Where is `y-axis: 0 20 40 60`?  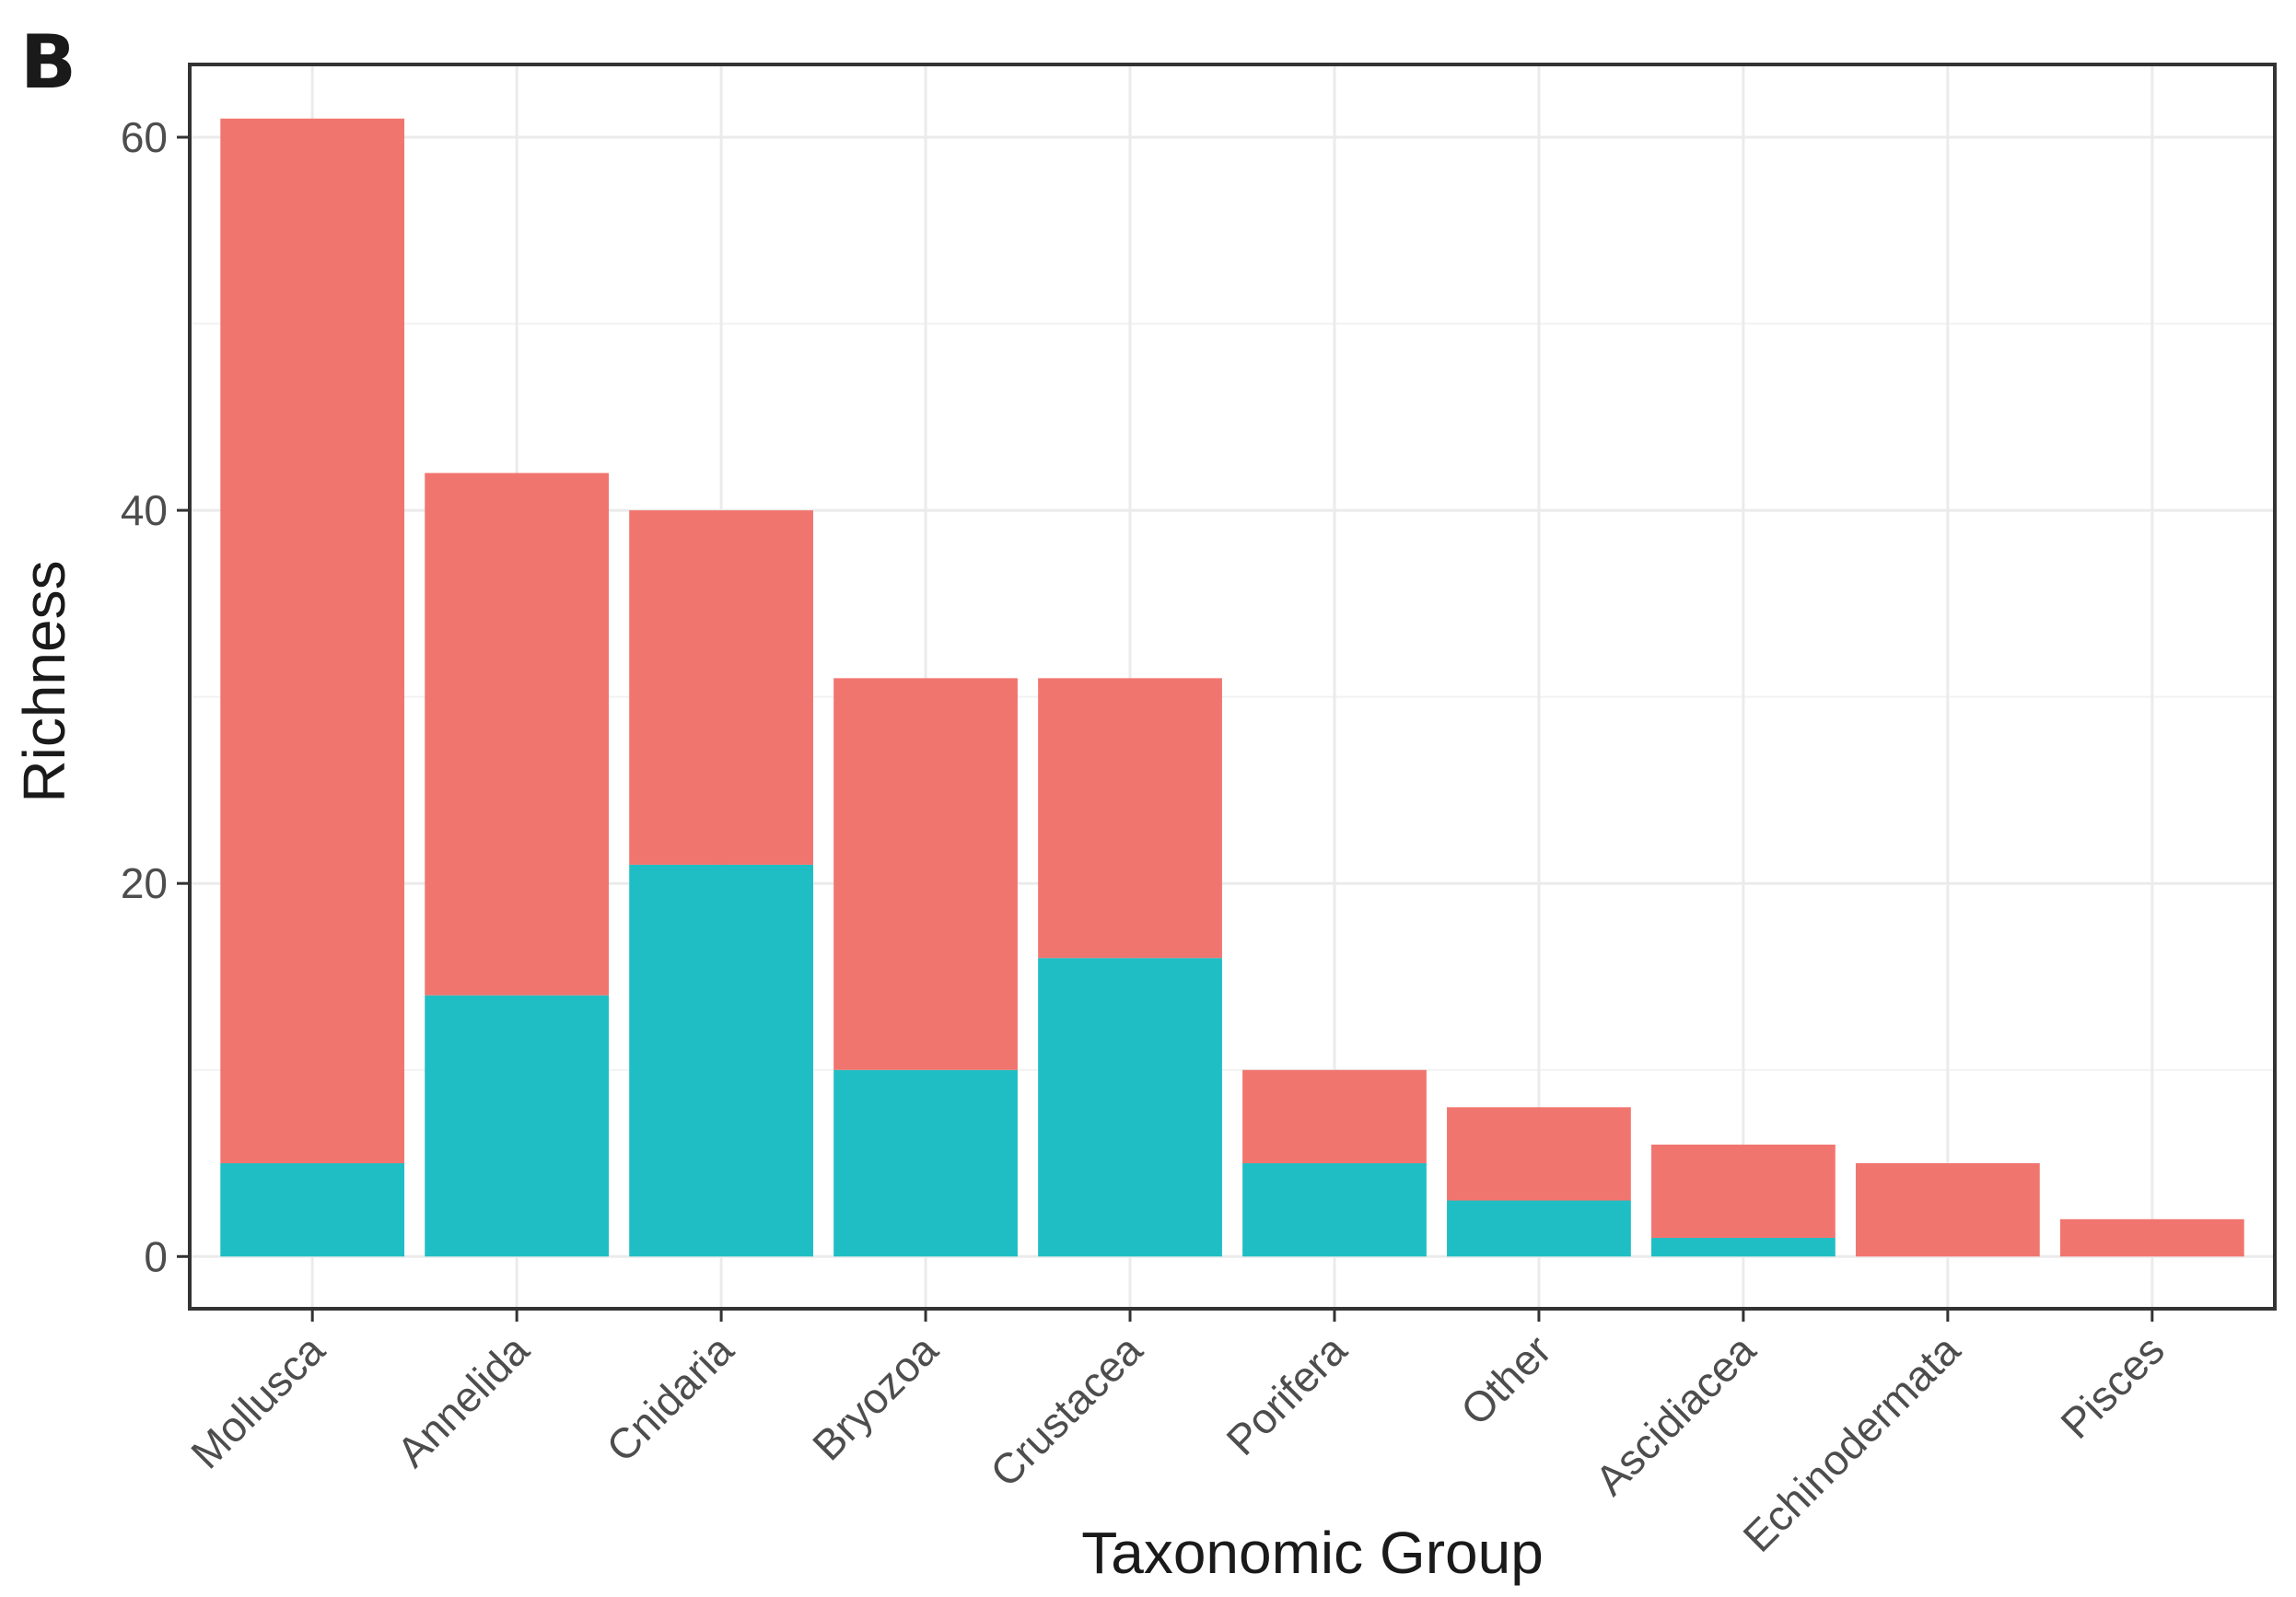
y-axis: 0 20 40 60 is located at coordinates (155, 696).